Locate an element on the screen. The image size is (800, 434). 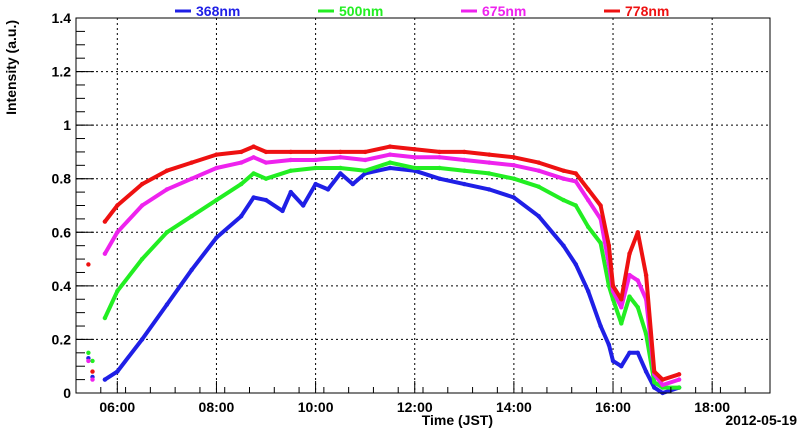
legend: 368nm 500nm 675nm 778nm is located at coordinates (422, 11).